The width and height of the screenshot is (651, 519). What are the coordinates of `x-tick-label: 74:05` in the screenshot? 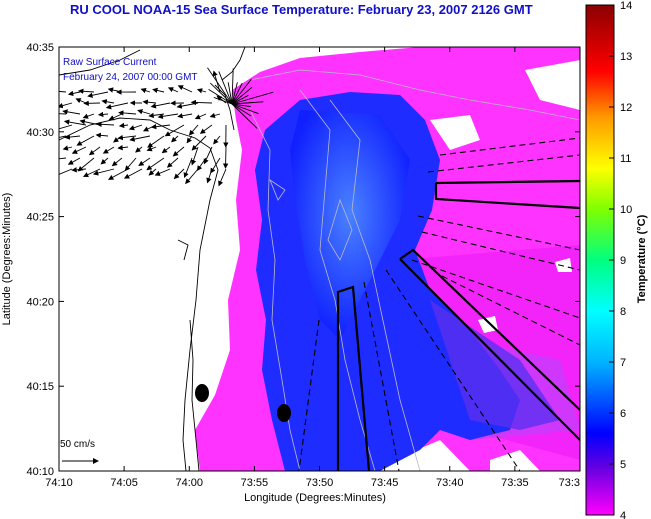 It's located at (124, 483).